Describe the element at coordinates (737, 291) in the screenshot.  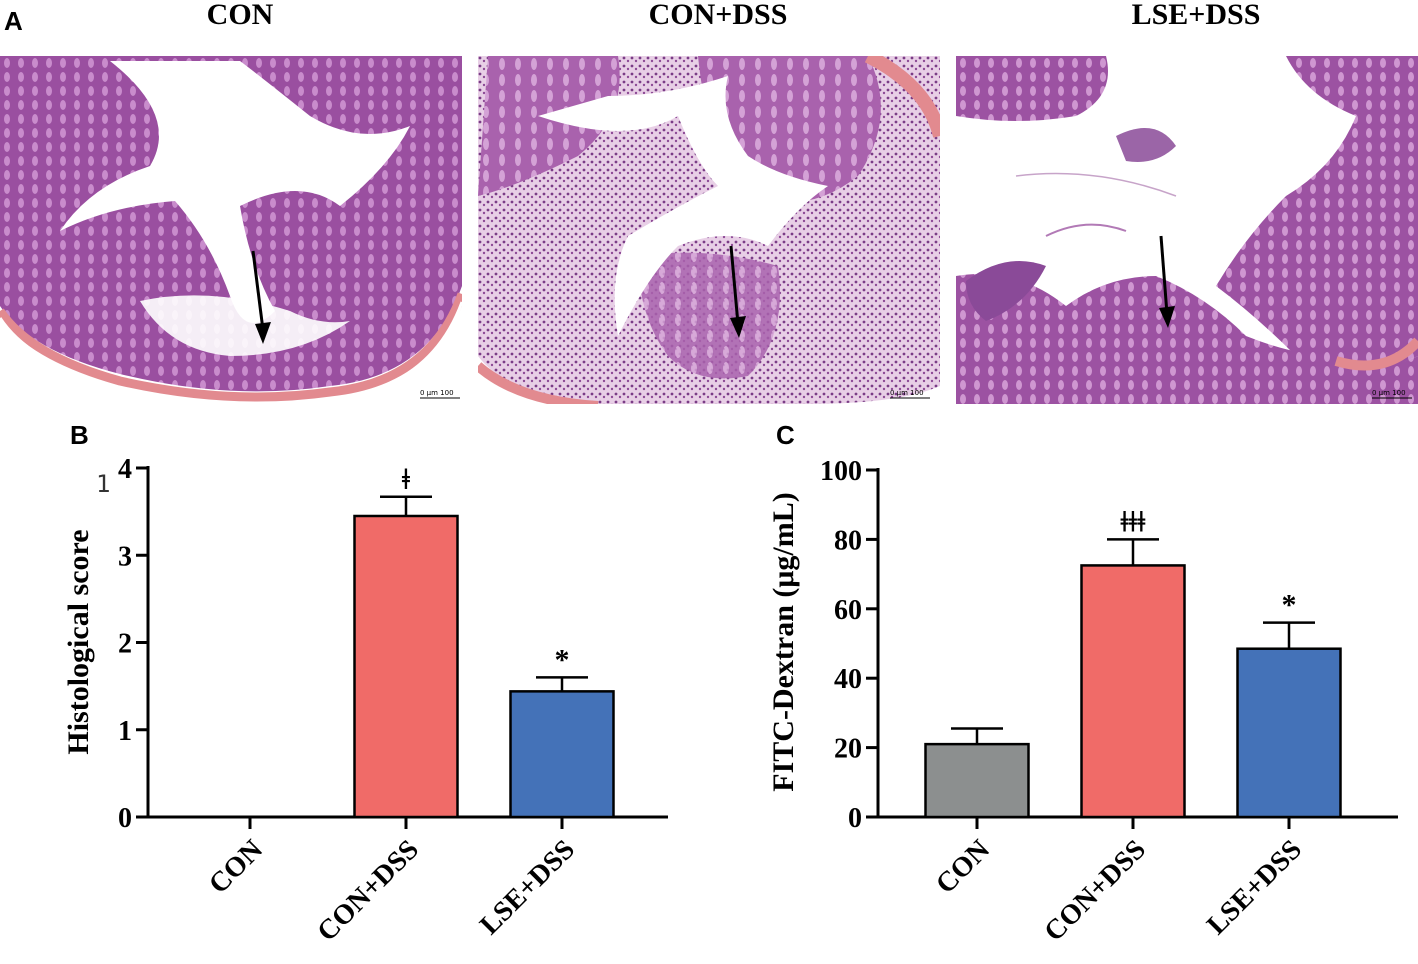
I see `histology-arrow-con-dss` at that location.